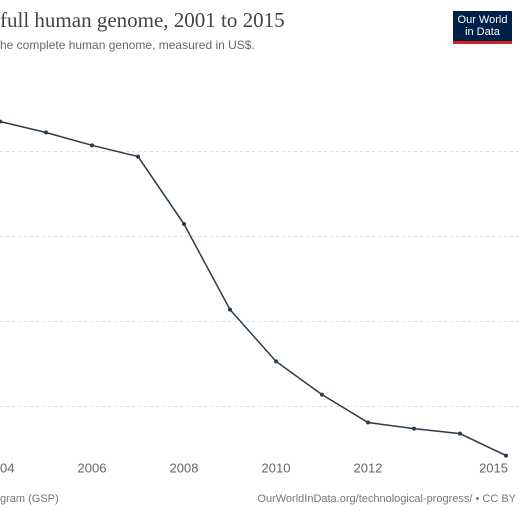  What do you see at coordinates (29, 499) in the screenshot?
I see `footer-source: gram (GSP)` at bounding box center [29, 499].